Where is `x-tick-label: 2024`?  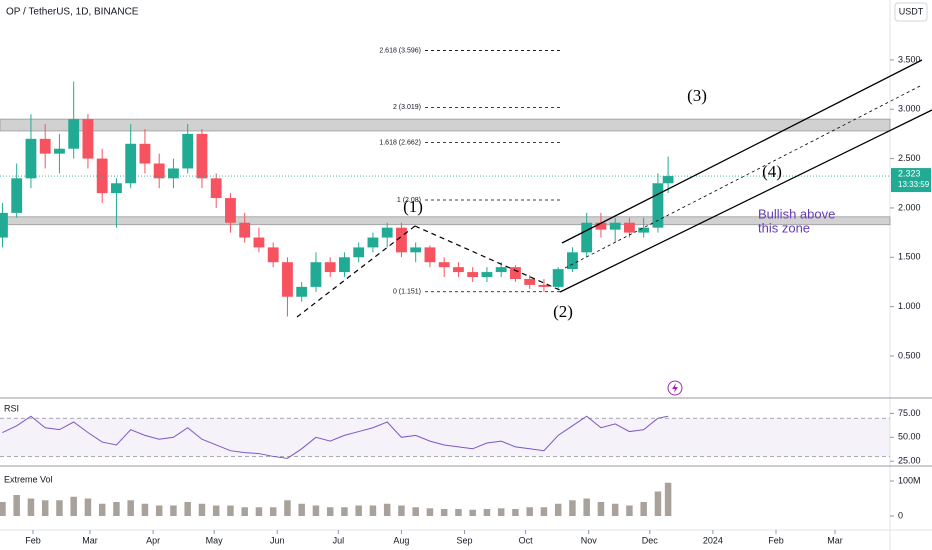 x-tick-label: 2024 is located at coordinates (713, 540).